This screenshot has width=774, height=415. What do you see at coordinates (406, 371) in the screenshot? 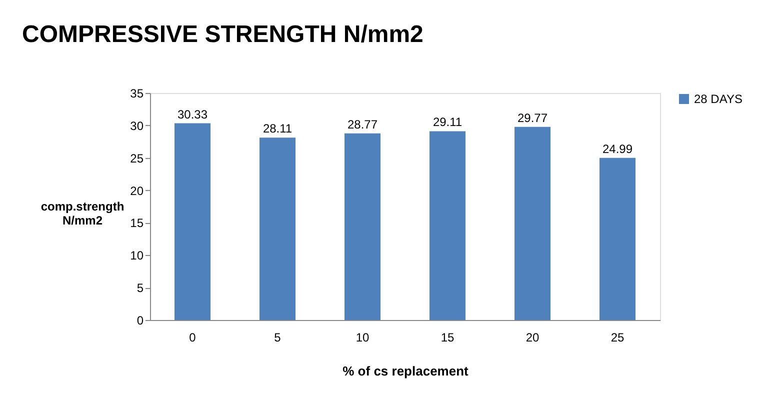
I see `x-axis-title: % of cs replacement` at bounding box center [406, 371].